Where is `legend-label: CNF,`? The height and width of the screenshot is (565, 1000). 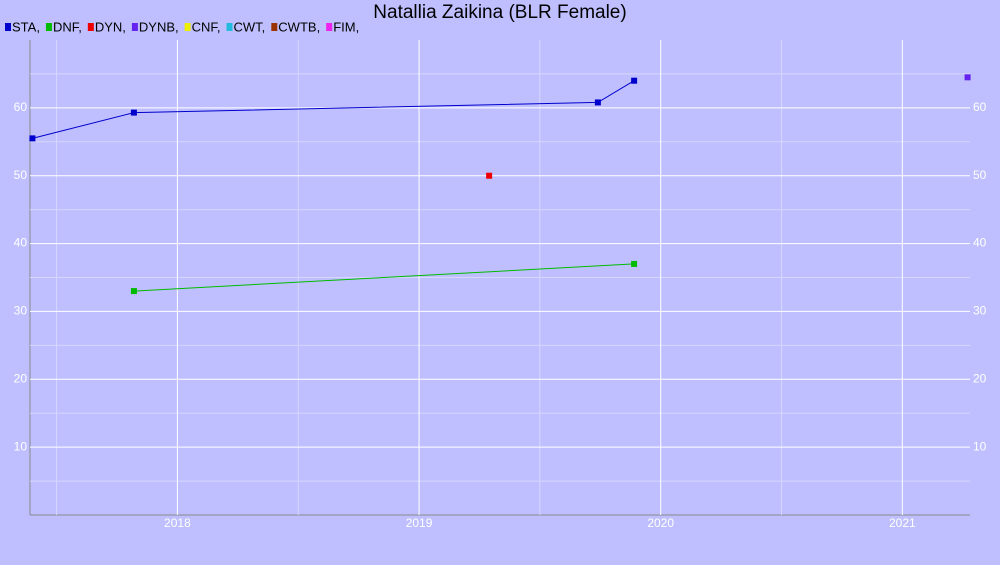 legend-label: CNF, is located at coordinates (206, 26).